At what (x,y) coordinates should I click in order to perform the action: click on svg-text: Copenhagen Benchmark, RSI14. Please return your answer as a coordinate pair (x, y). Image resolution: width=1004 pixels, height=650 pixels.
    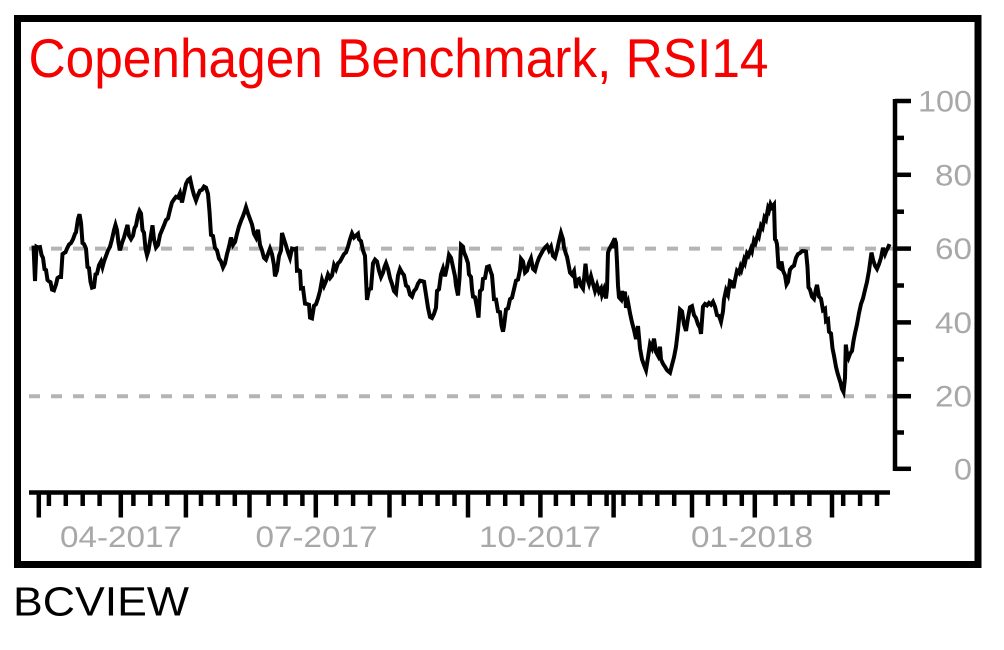
    Looking at the image, I should click on (399, 58).